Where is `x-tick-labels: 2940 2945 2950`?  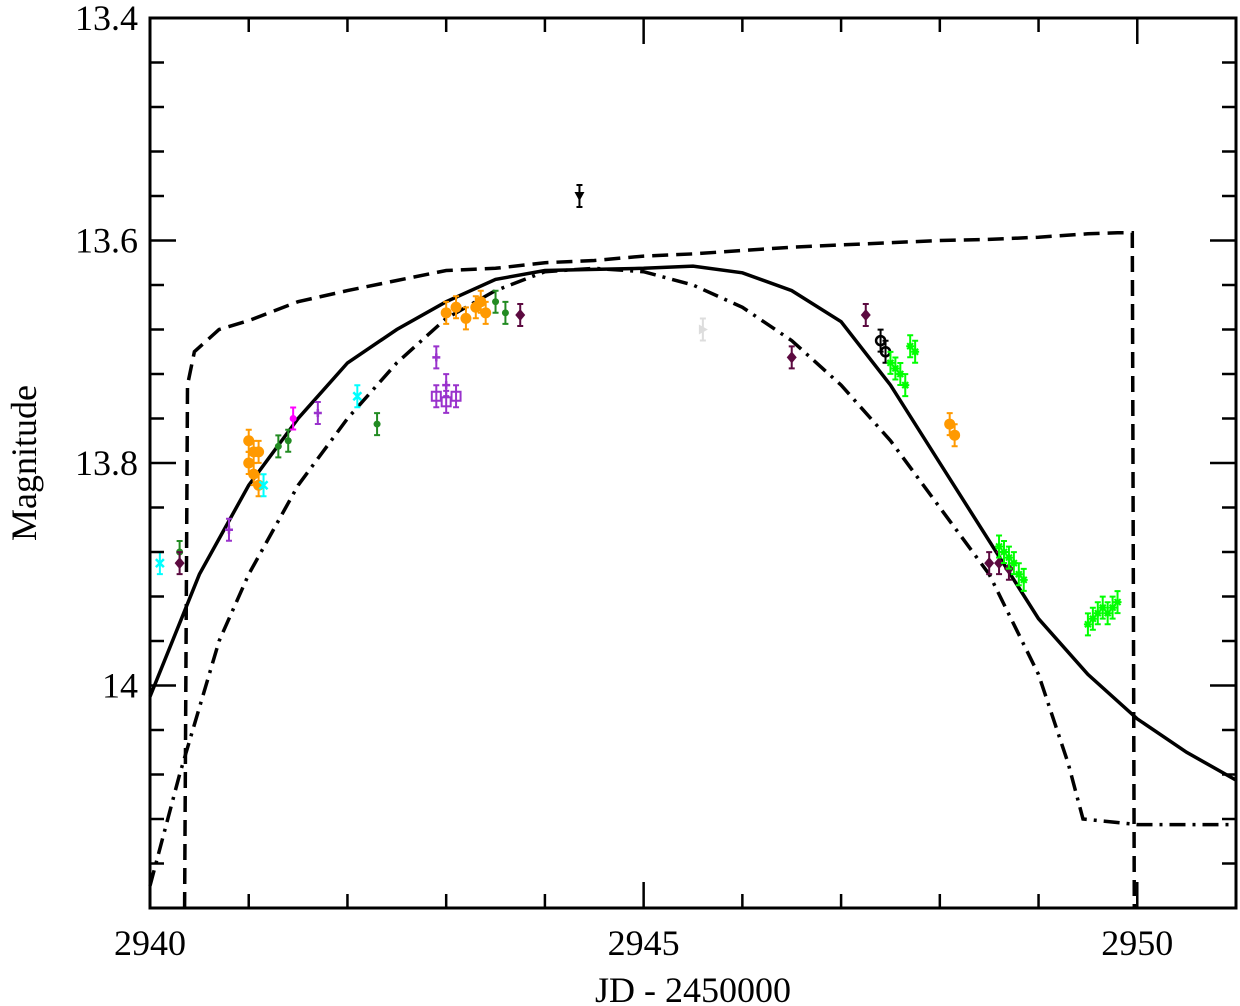 x-tick-labels: 2940 2945 2950 is located at coordinates (643, 943).